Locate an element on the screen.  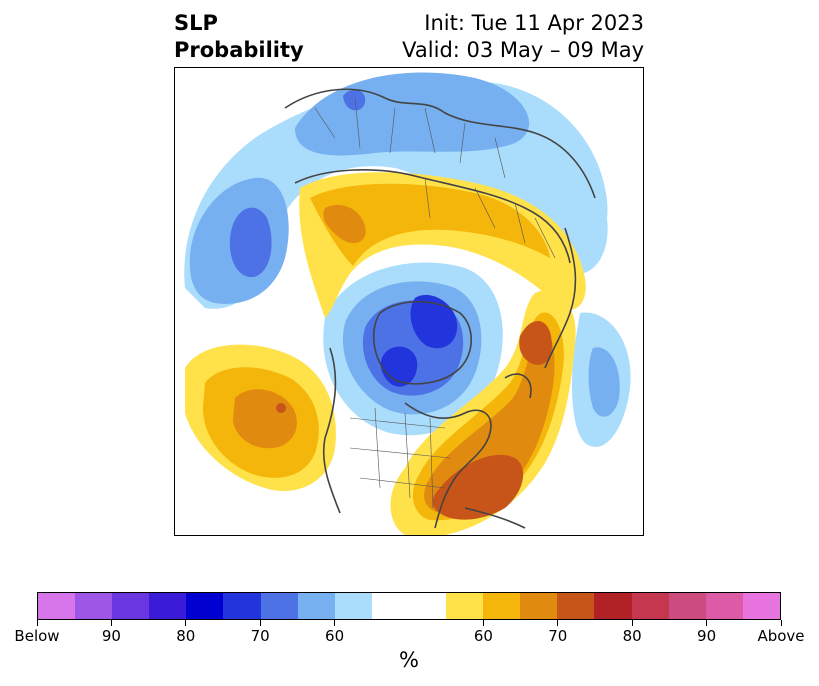
colorbar is located at coordinates (409, 606).